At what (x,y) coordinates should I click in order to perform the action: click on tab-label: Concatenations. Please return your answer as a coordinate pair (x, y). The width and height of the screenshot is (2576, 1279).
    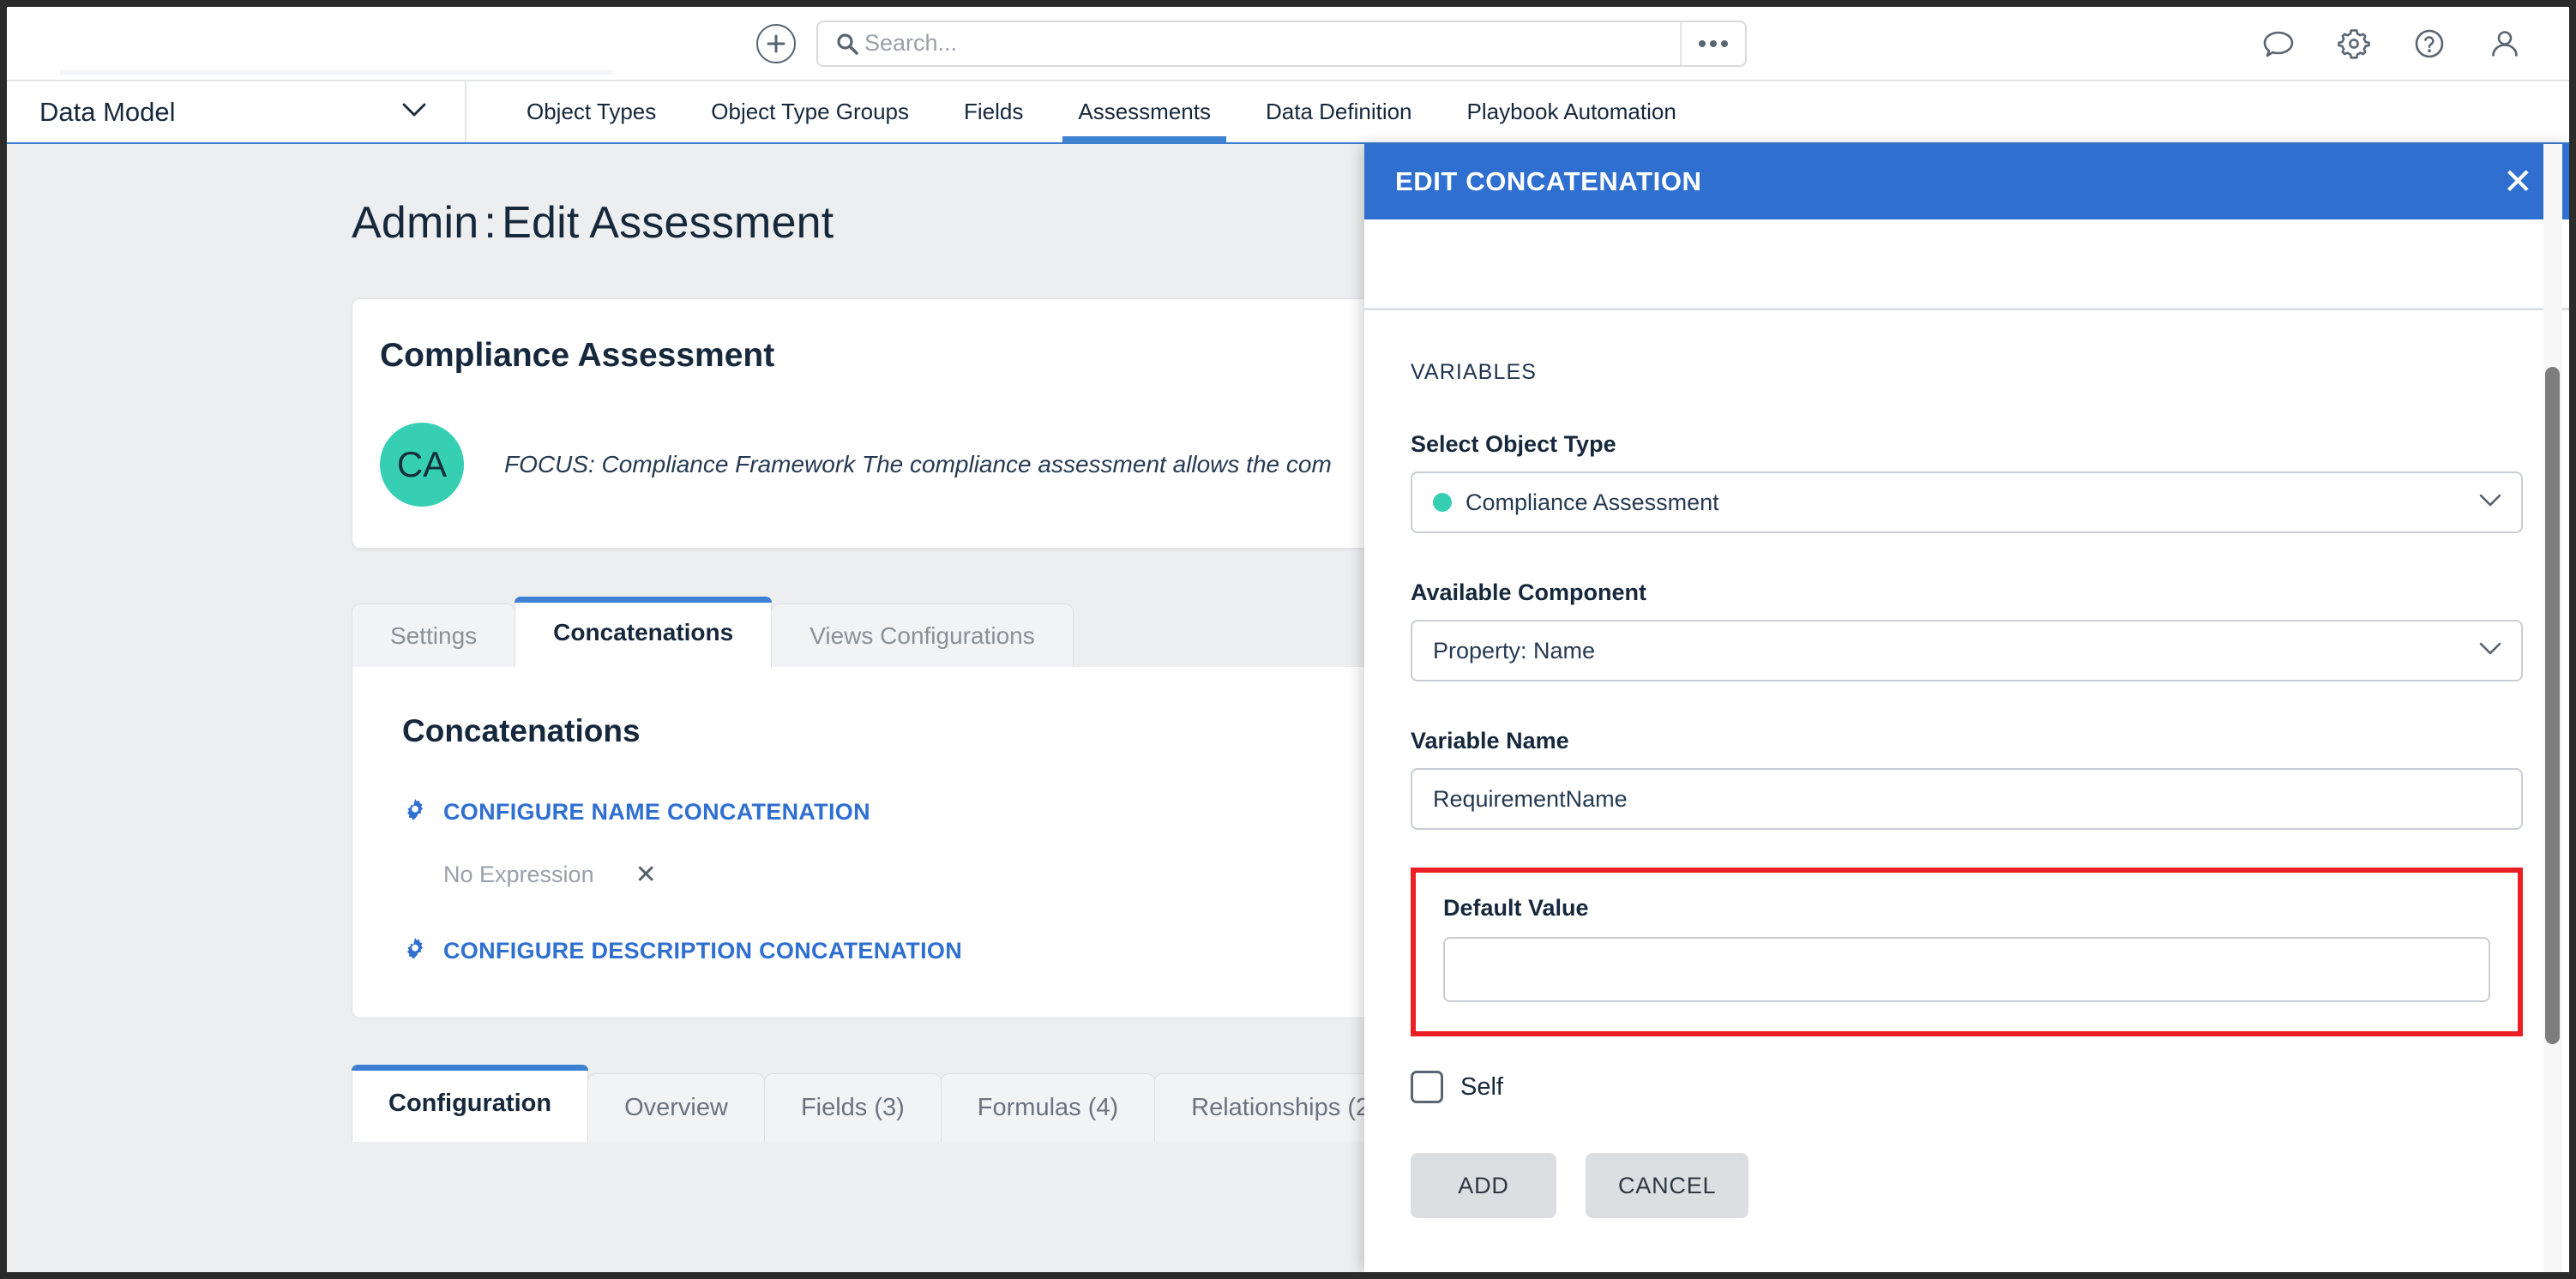
    Looking at the image, I should click on (643, 632).